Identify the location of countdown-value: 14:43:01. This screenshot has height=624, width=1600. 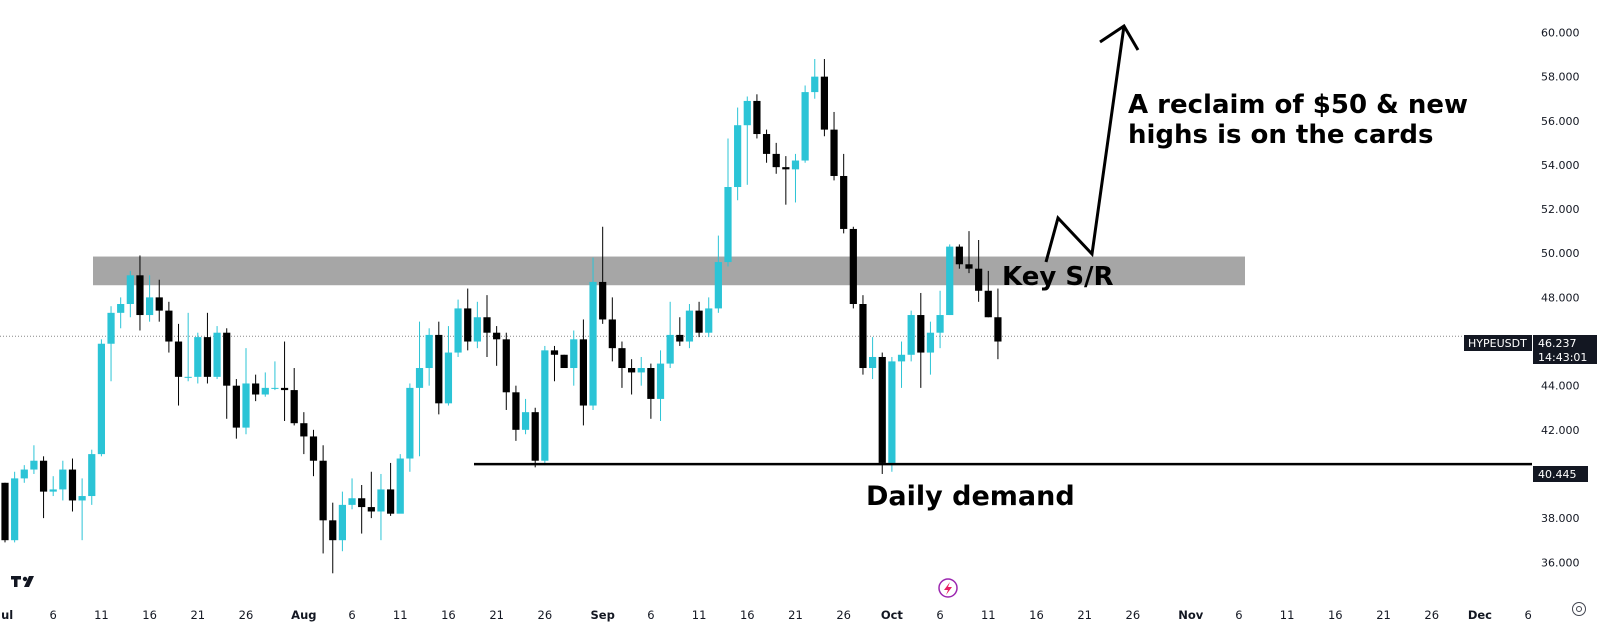
(1562, 357).